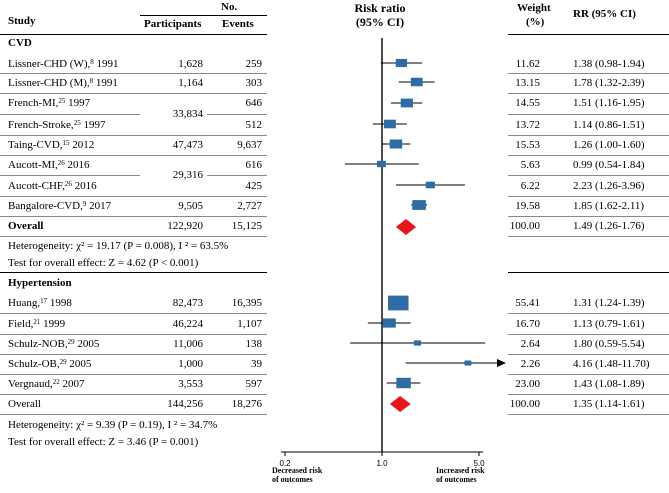 This screenshot has width=669, height=493. Describe the element at coordinates (133, 272) in the screenshot. I see `group-divider` at that location.